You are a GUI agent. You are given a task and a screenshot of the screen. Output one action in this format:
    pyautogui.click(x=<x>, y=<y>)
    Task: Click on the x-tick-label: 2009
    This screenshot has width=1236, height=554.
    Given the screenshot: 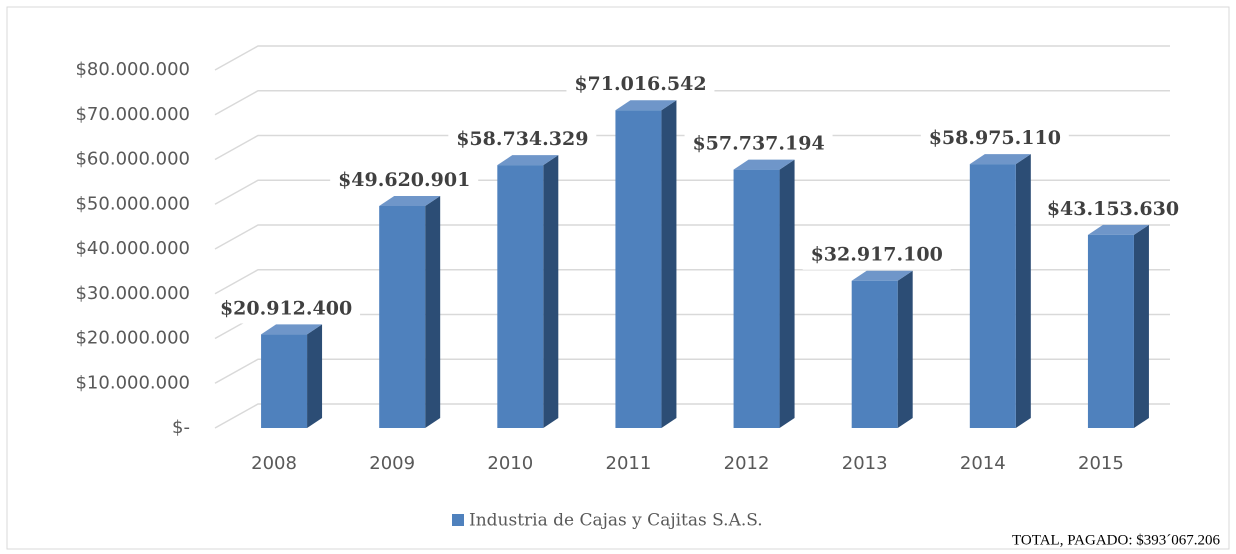 What is the action you would take?
    pyautogui.click(x=392, y=463)
    